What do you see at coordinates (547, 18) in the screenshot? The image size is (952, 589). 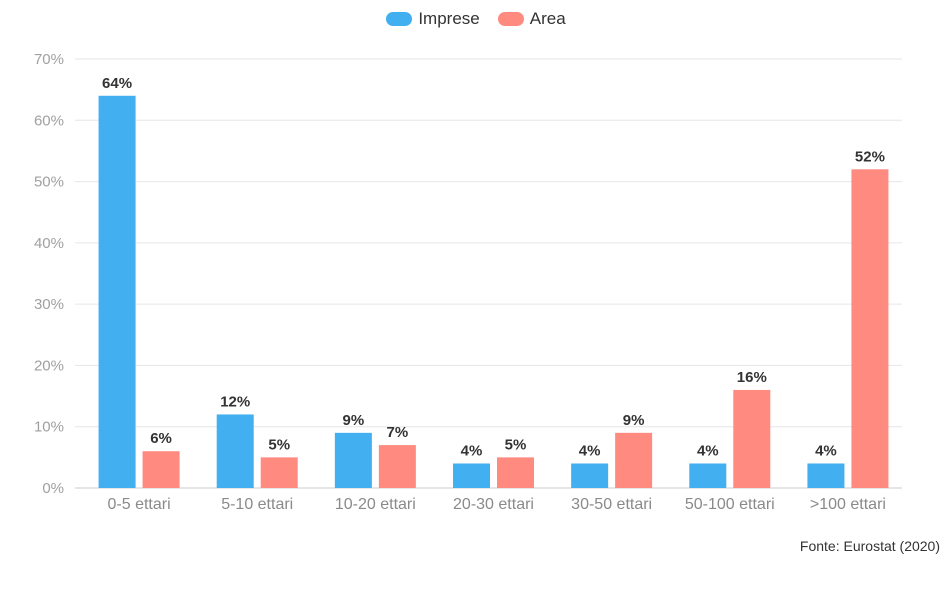 I see `legend-label-area: Area` at bounding box center [547, 18].